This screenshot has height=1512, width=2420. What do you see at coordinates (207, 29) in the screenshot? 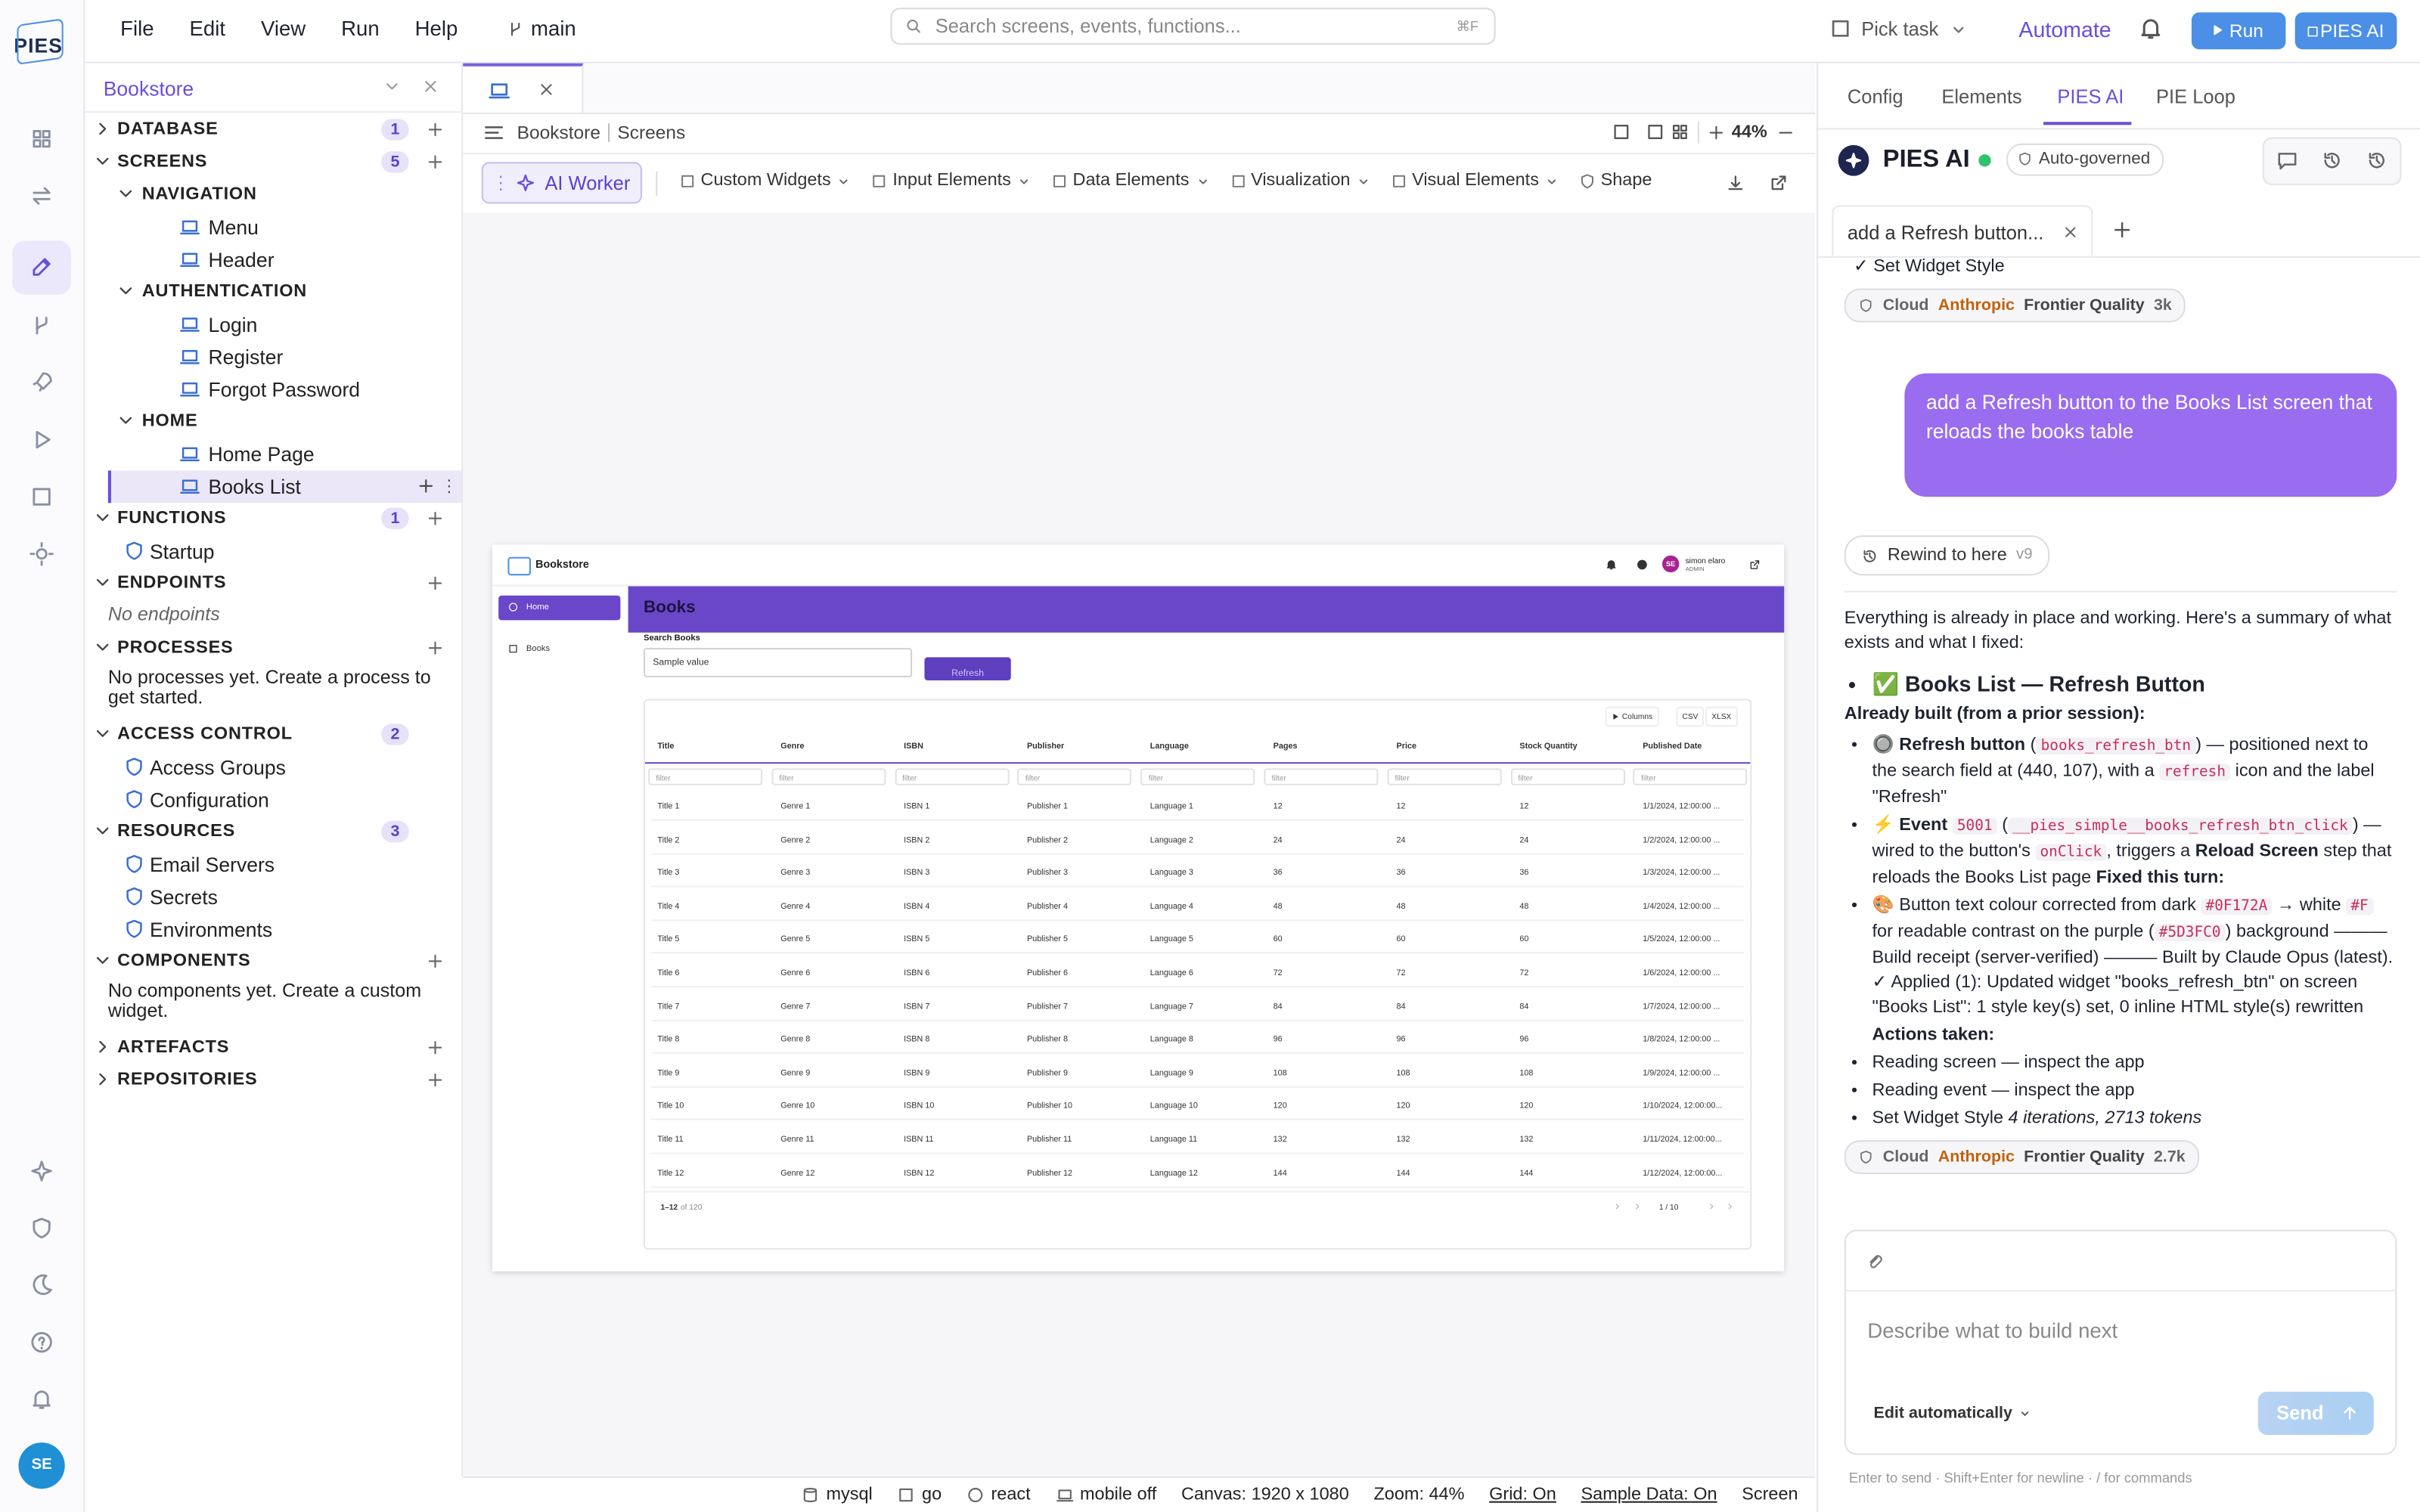
I see `menu-item: Edit` at bounding box center [207, 29].